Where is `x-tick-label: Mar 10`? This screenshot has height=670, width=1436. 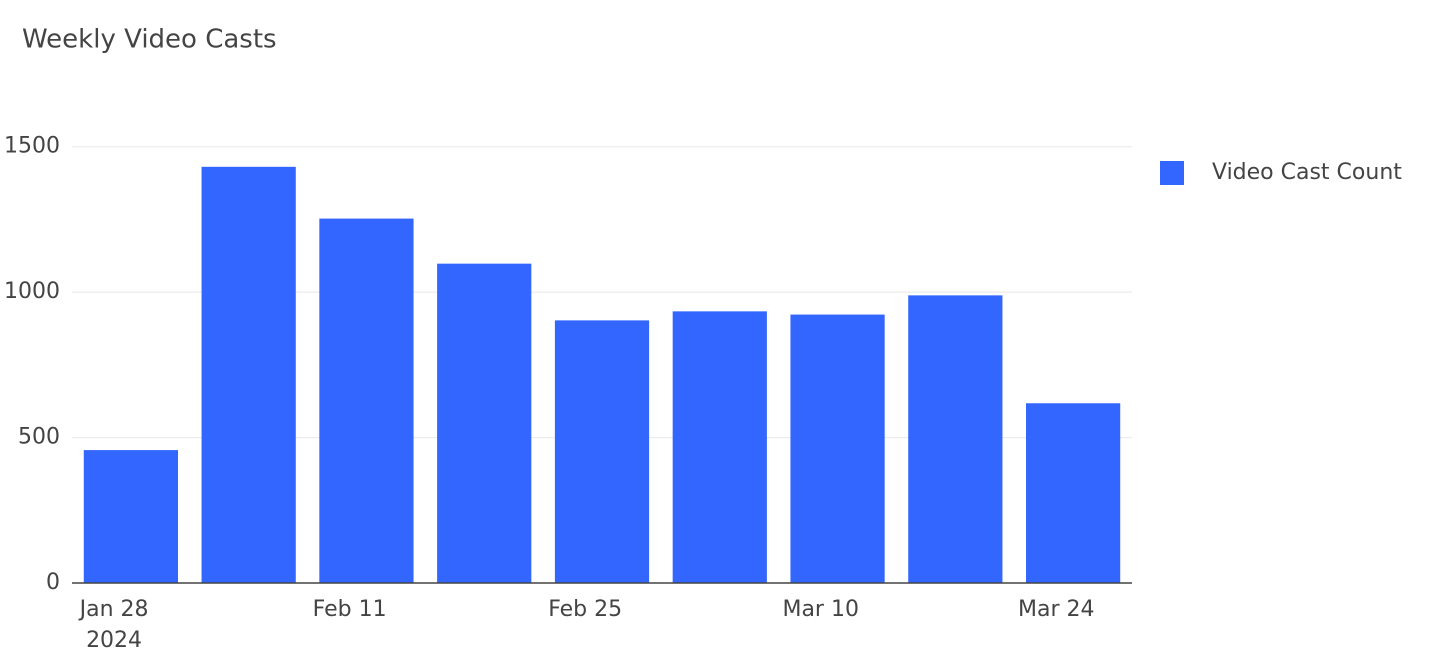 x-tick-label: Mar 10 is located at coordinates (820, 609).